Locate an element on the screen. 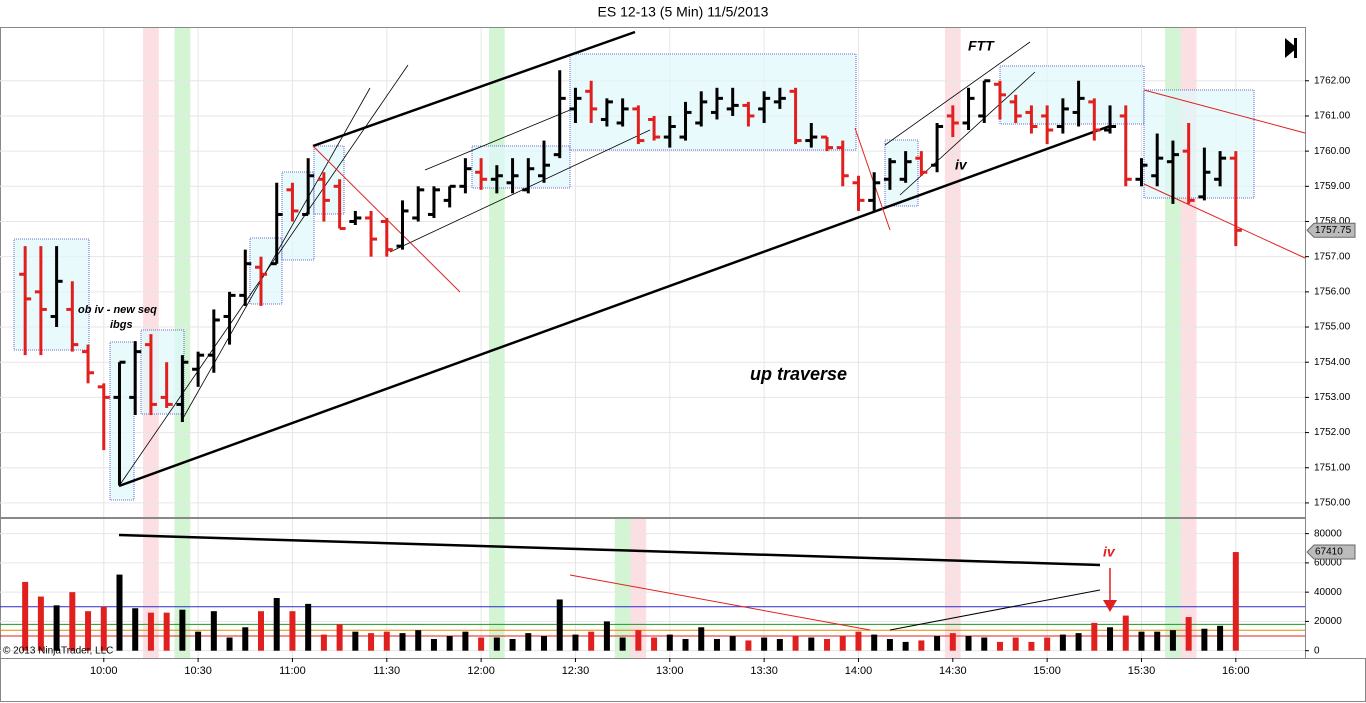 Image resolution: width=1366 pixels, height=703 pixels. x-tick-label: 13:30 is located at coordinates (764, 671).